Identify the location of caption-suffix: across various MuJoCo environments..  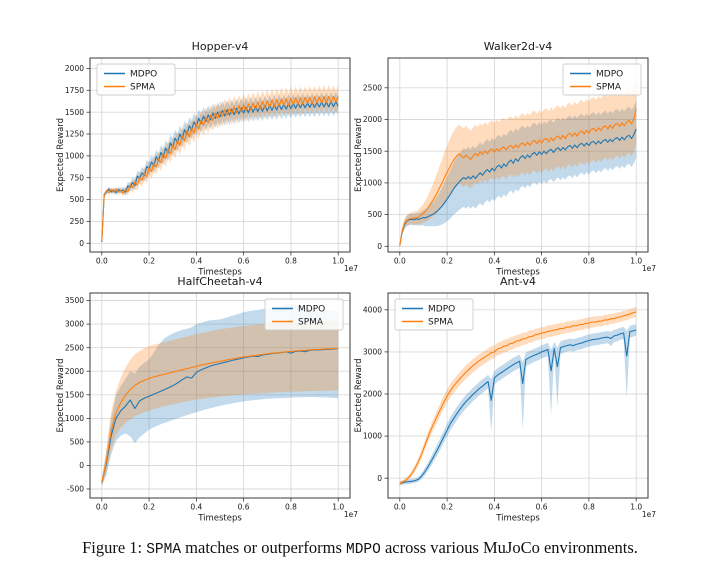
(509, 547).